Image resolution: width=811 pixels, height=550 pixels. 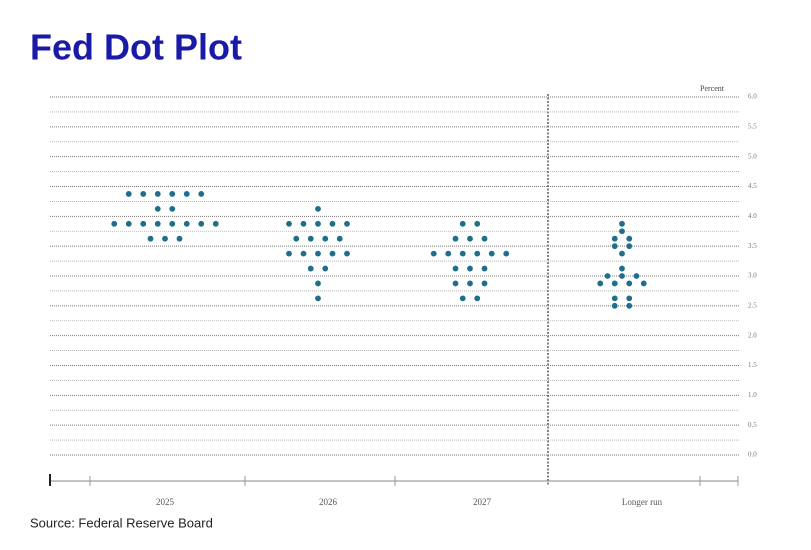 I want to click on y-tick-label: 5.5, so click(x=752, y=126).